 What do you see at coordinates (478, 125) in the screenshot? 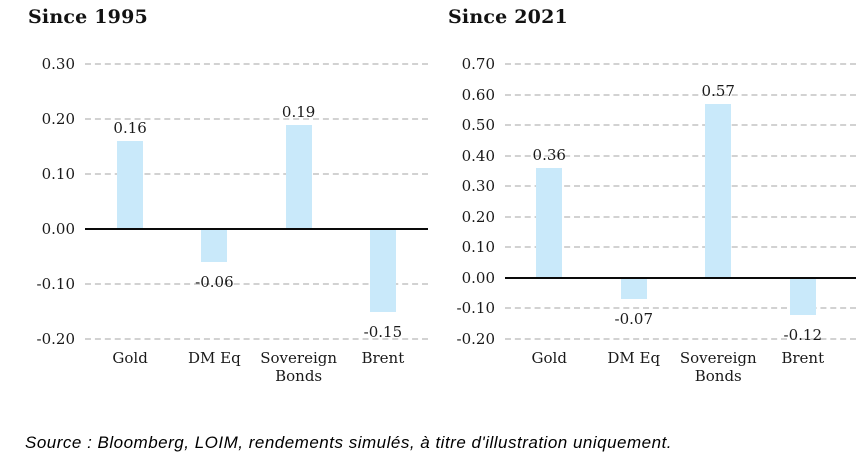
I see `y-tick-label: 0.50` at bounding box center [478, 125].